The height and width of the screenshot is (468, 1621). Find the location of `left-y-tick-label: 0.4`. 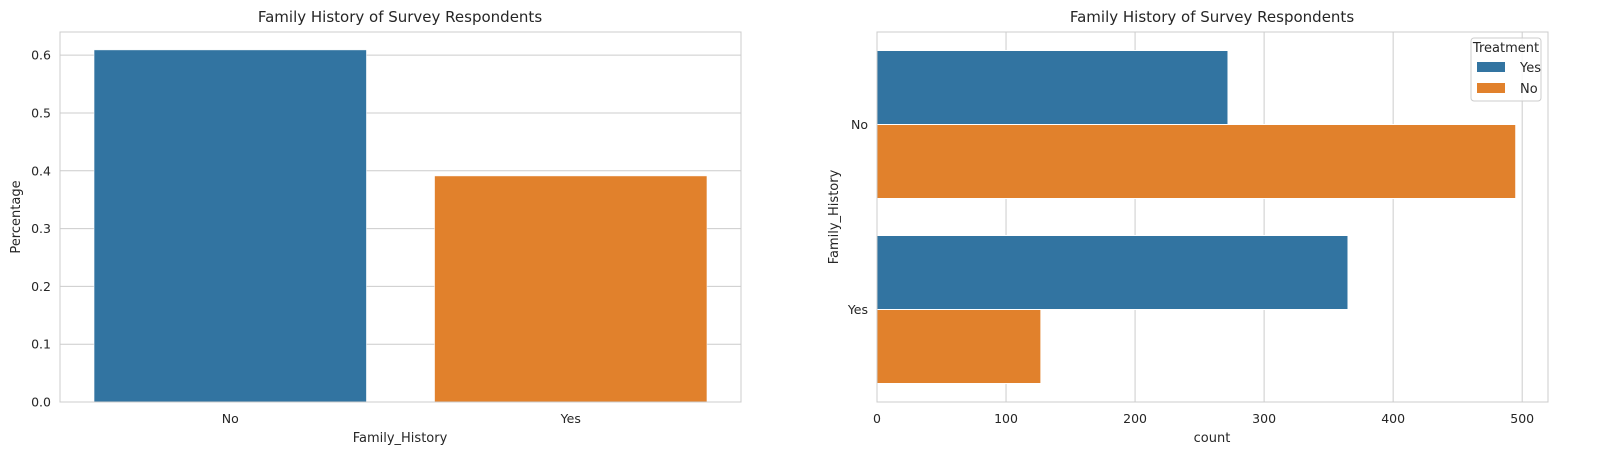

left-y-tick-label: 0.4 is located at coordinates (41, 170).